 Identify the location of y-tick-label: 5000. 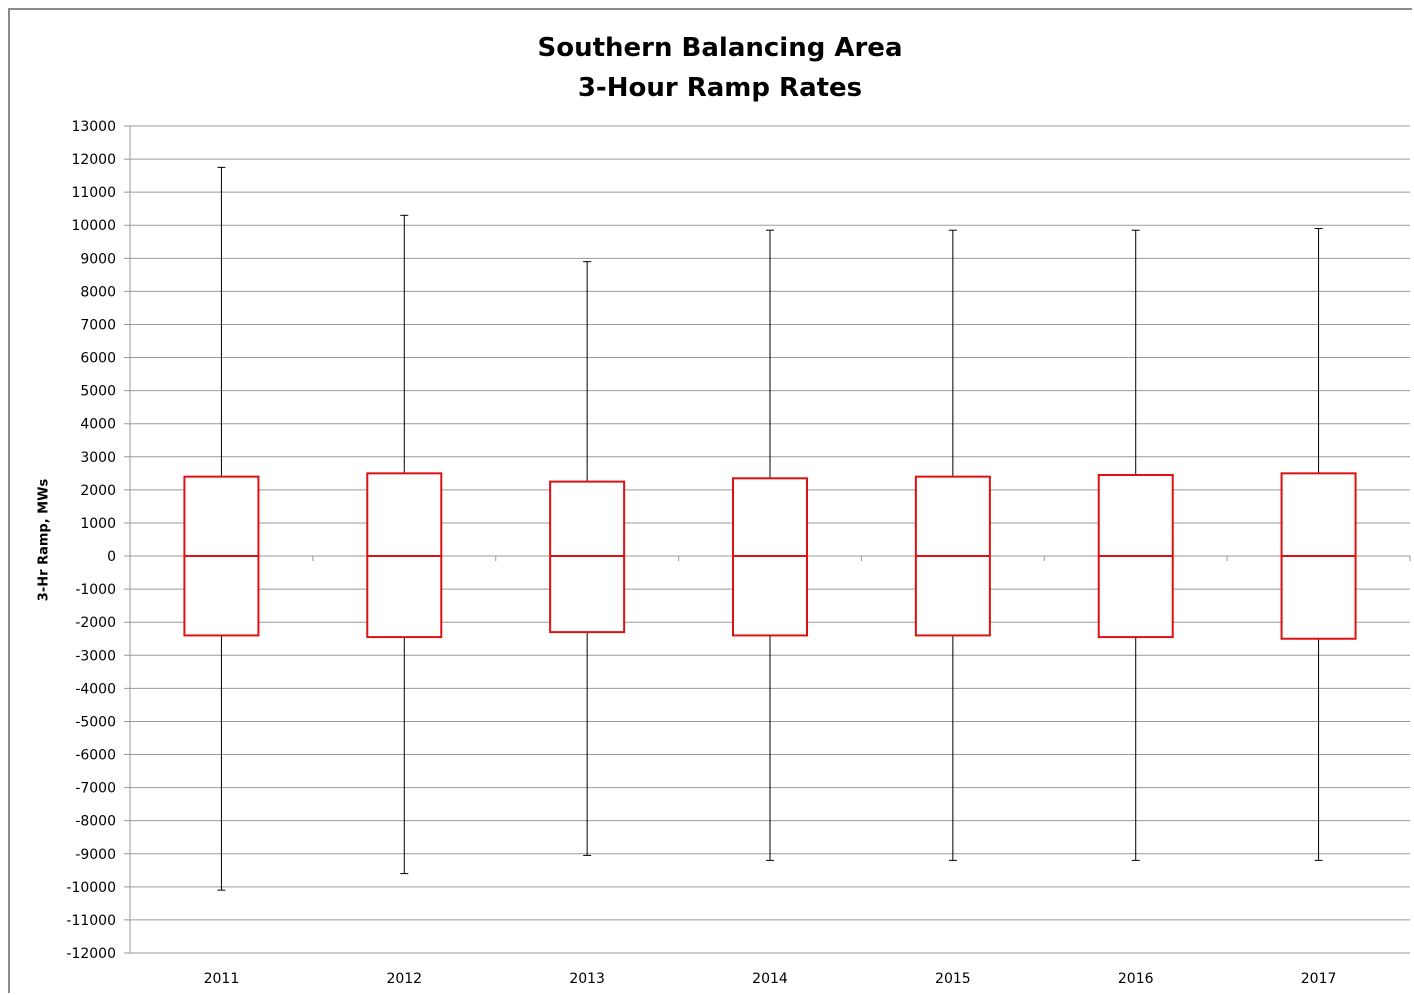
(98, 392).